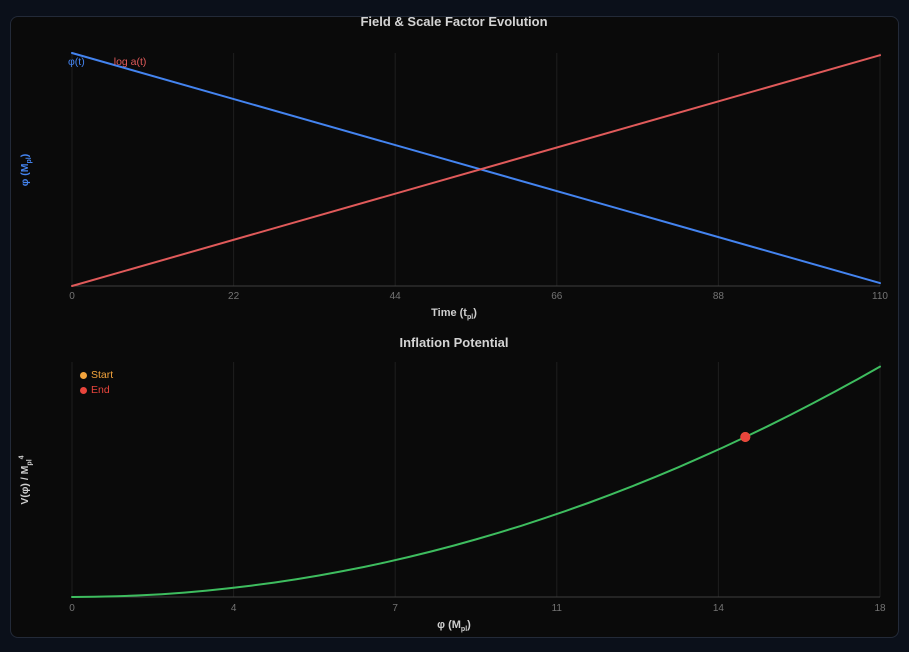 The width and height of the screenshot is (909, 652). Describe the element at coordinates (395, 608) in the screenshot. I see `bottom-x-tick-label: 7` at that location.